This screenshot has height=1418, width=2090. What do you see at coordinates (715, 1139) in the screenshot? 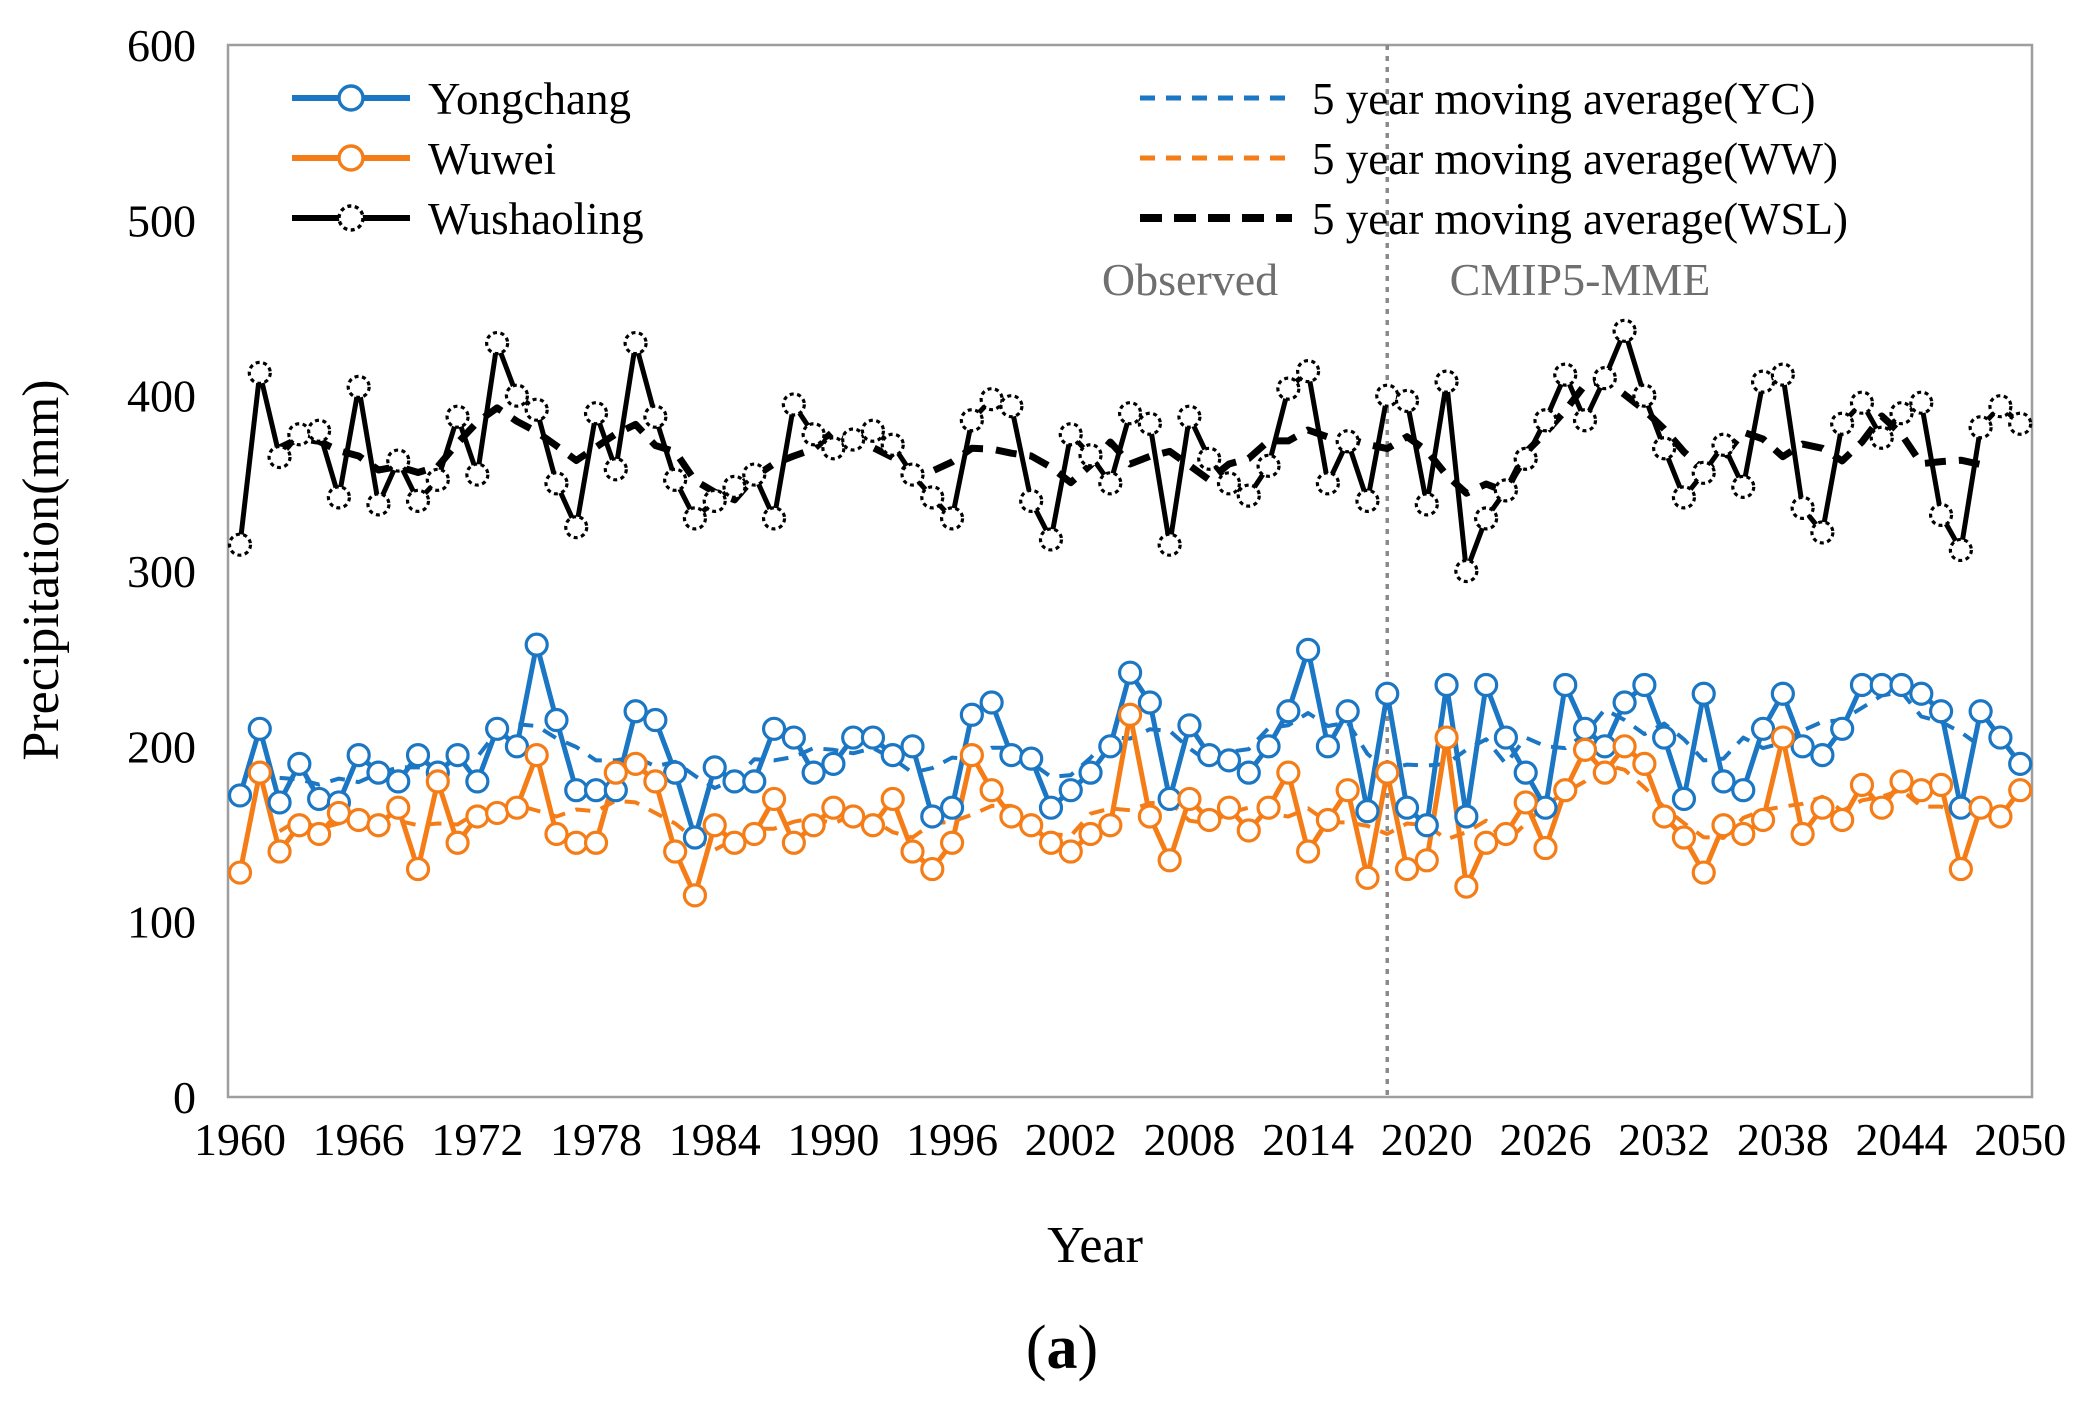
I see `x-tick-label: 1984` at bounding box center [715, 1139].